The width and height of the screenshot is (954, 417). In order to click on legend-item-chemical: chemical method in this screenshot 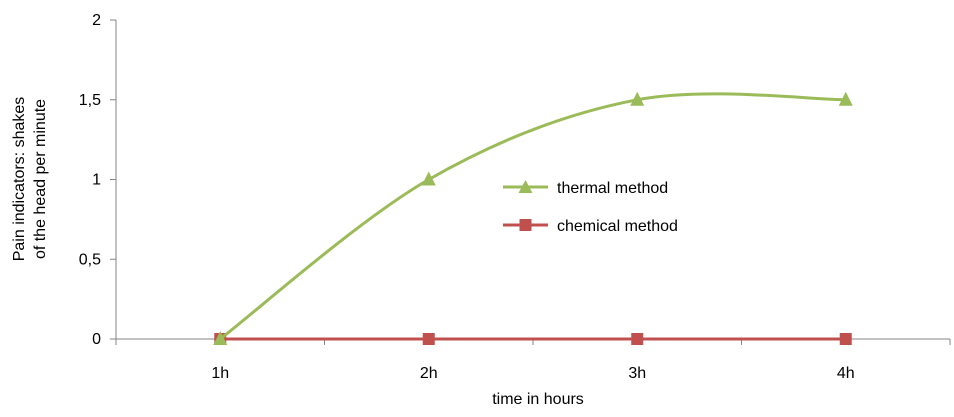, I will do `click(590, 226)`.